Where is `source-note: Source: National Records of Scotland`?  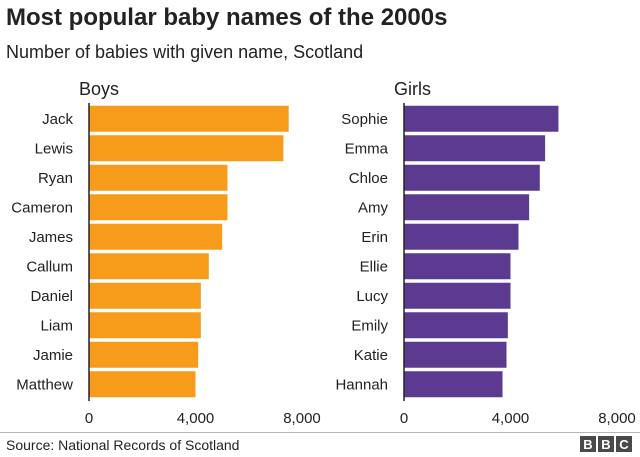 source-note: Source: National Records of Scotland is located at coordinates (123, 445).